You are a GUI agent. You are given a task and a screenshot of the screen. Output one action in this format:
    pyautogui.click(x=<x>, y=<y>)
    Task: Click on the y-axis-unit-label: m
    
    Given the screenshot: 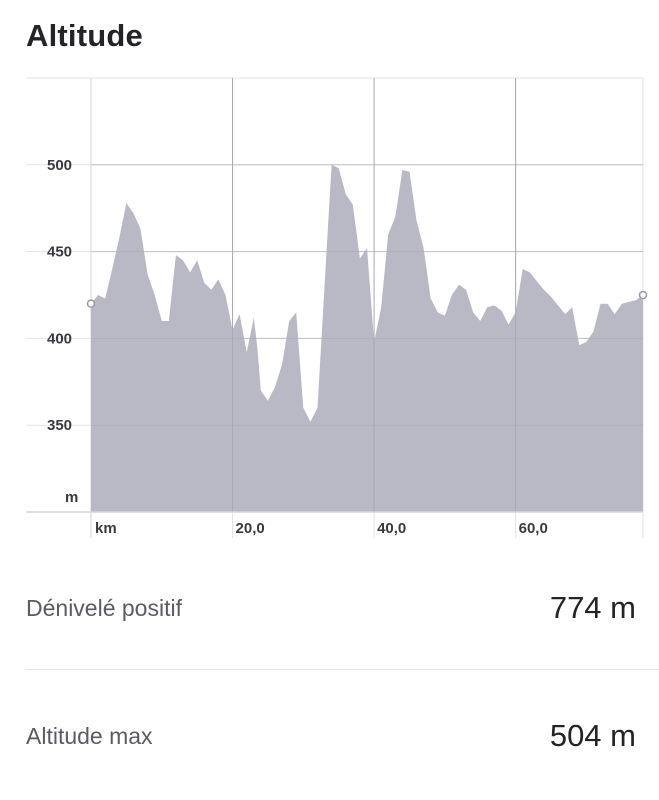 What is the action you would take?
    pyautogui.click(x=71, y=497)
    